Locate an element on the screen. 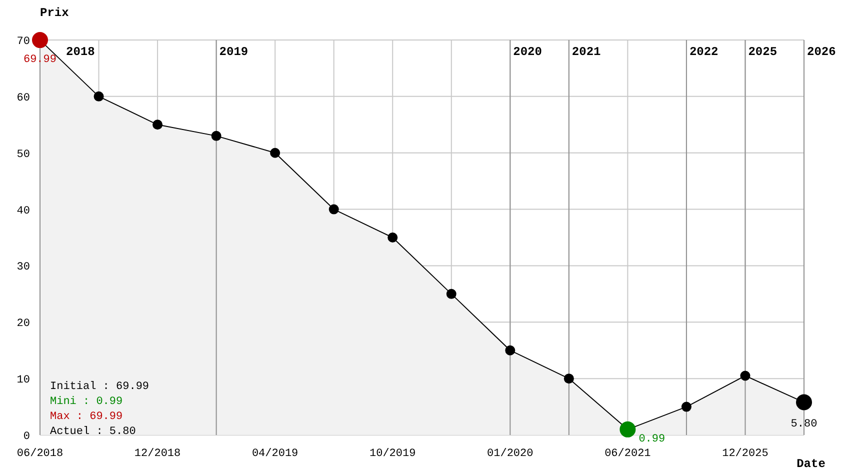 This screenshot has width=844, height=474. x-axis-title: Date is located at coordinates (811, 464).